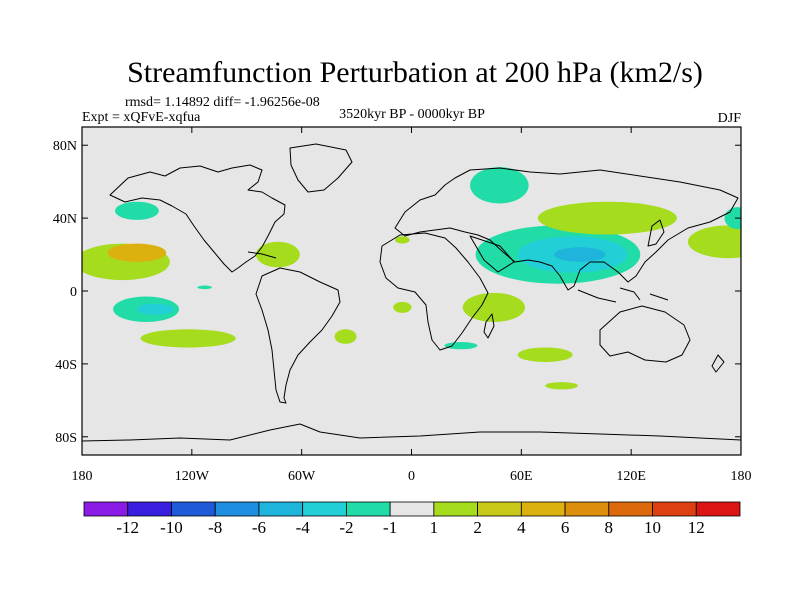 The image size is (800, 600). I want to click on y-tick-label-2: 0, so click(73, 292).